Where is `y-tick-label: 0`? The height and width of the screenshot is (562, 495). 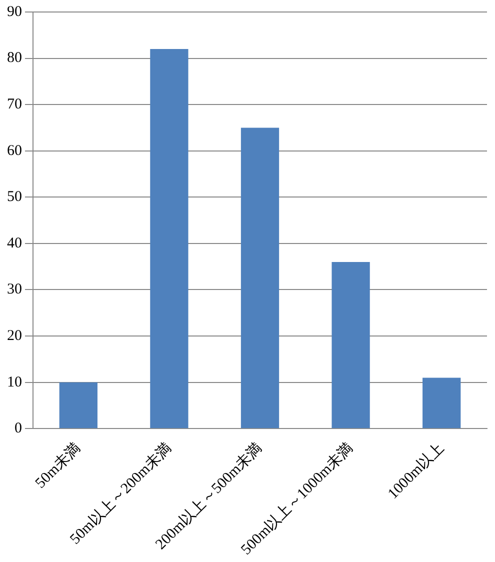 y-tick-label: 0 is located at coordinates (18, 428).